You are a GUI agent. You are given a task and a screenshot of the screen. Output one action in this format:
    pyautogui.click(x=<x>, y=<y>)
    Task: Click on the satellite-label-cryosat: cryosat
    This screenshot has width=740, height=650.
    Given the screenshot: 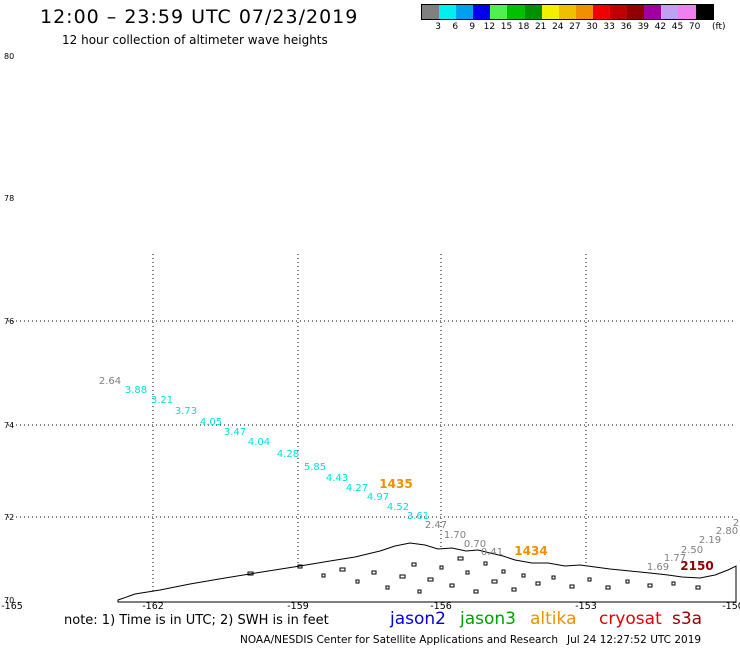 What is the action you would take?
    pyautogui.click(x=630, y=619)
    